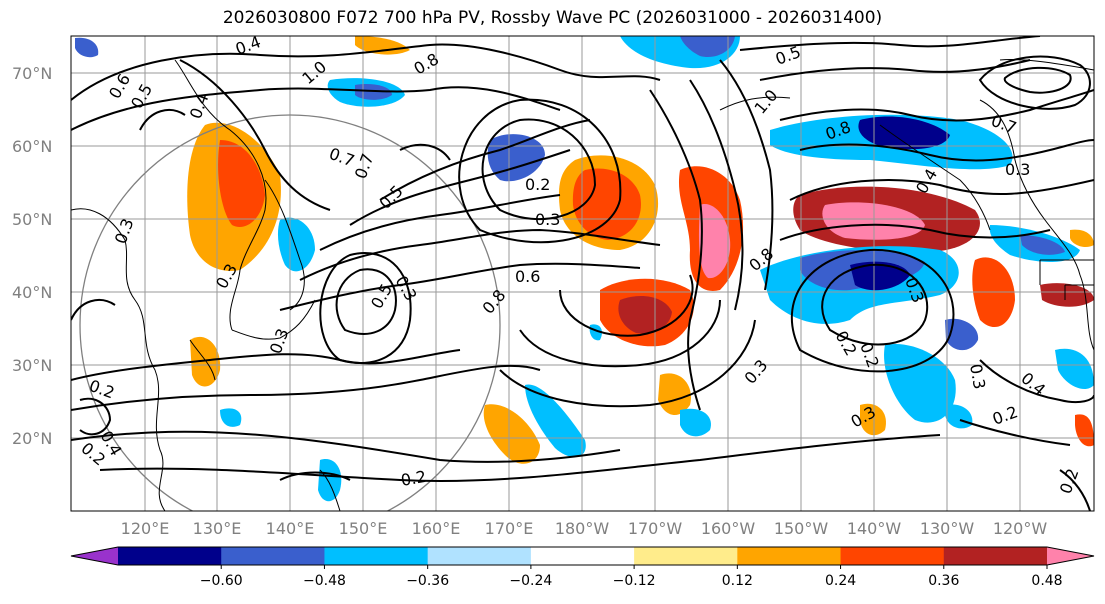  What do you see at coordinates (1046, 581) in the screenshot?
I see `colorbar-tick-label: 0.48` at bounding box center [1046, 581].